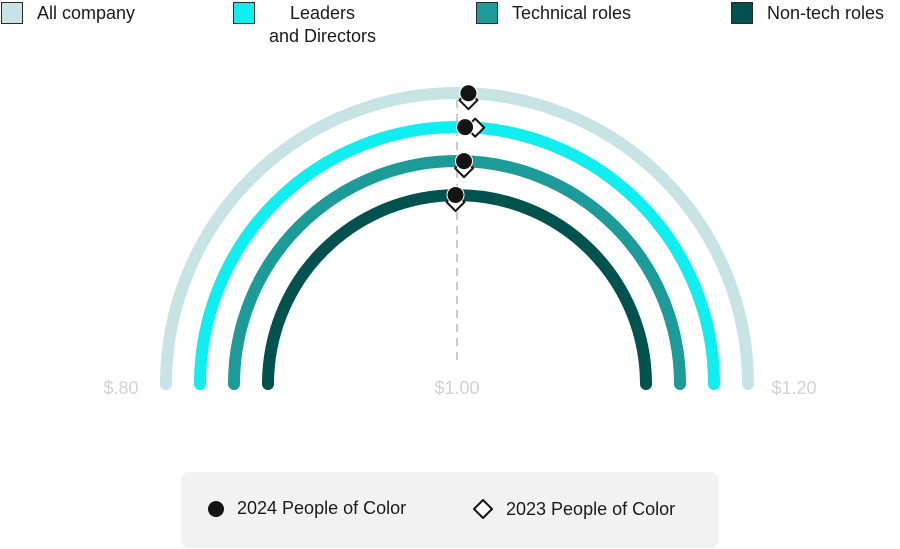 The image size is (900, 549). What do you see at coordinates (465, 148) in the screenshot?
I see `gauge-markers` at bounding box center [465, 148].